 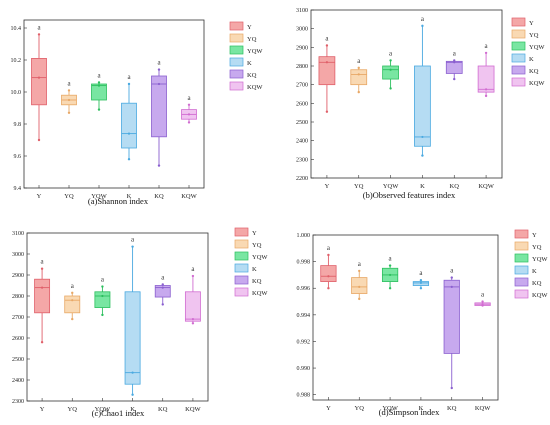 I want to click on y-tick-label: 9.6, so click(x=18, y=157).